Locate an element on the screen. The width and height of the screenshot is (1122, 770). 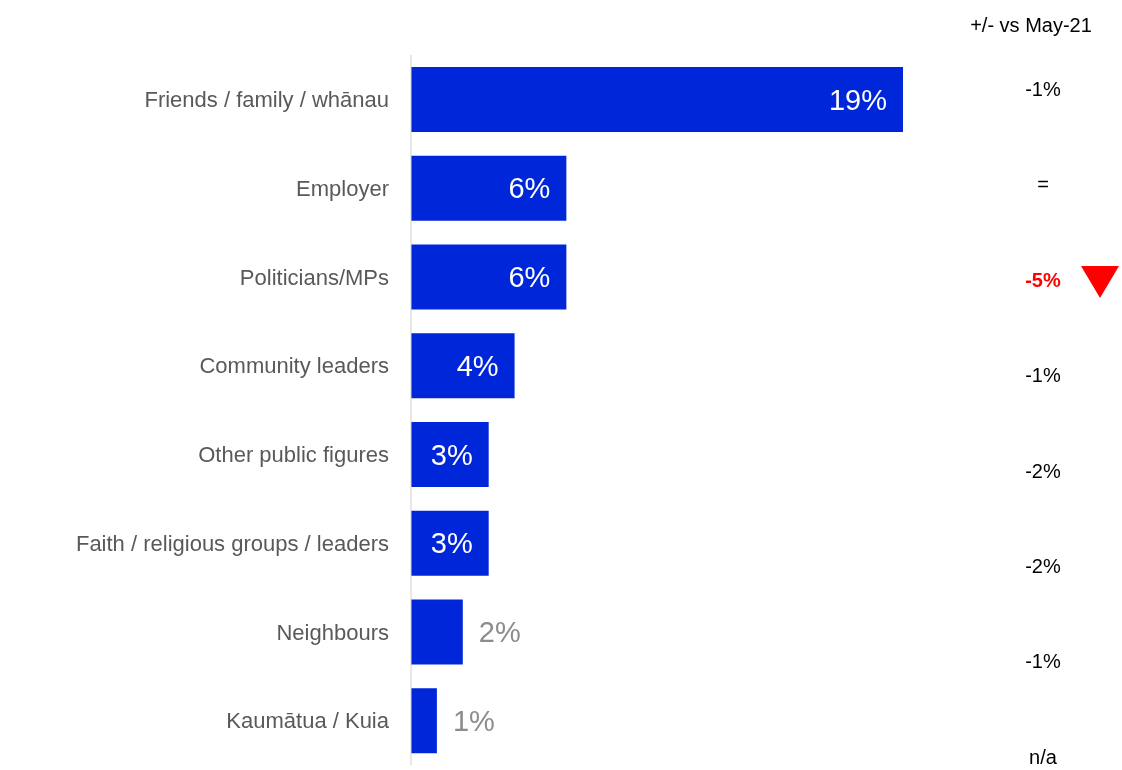
text: +/- vs May-21 is located at coordinates (1031, 25).